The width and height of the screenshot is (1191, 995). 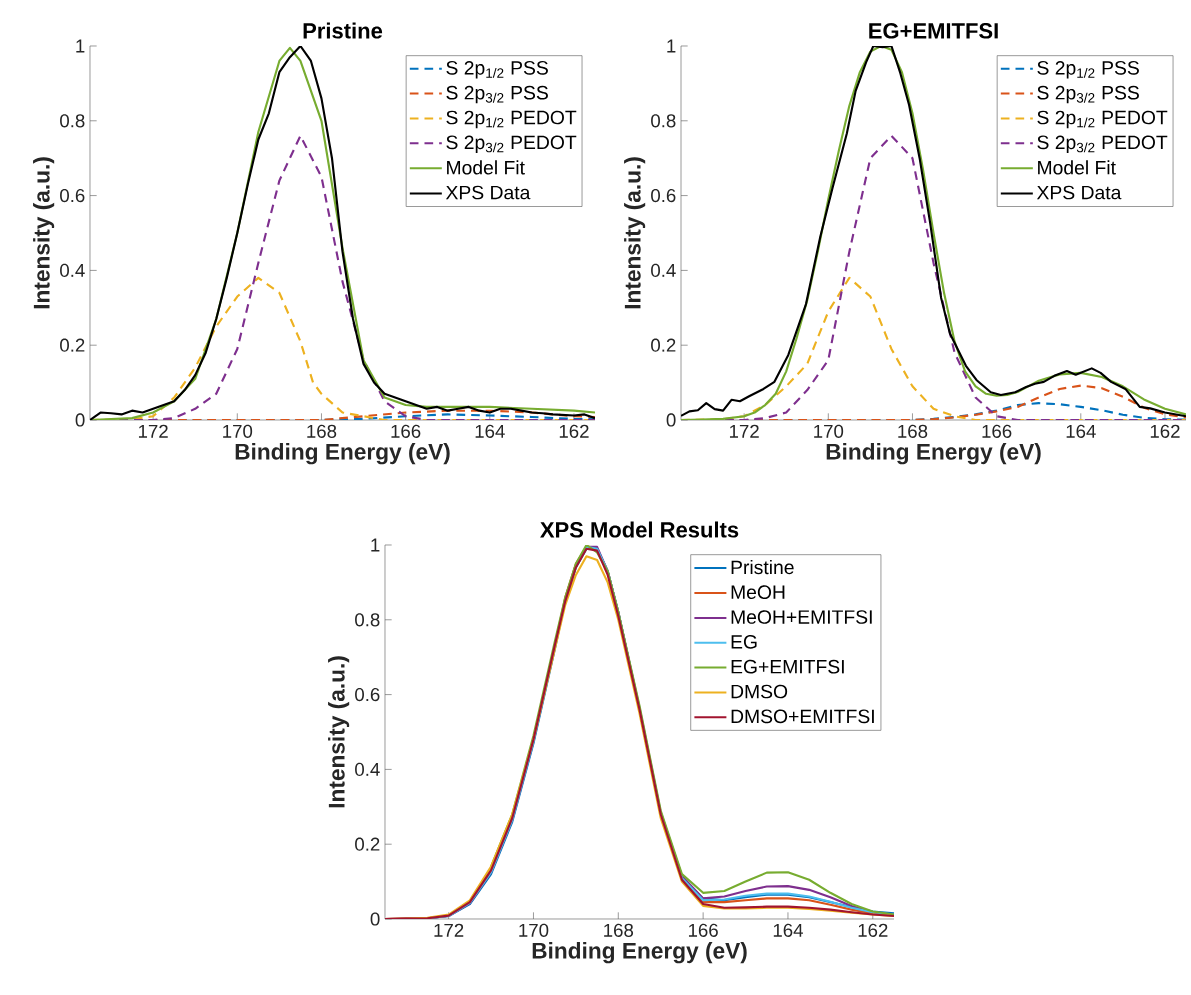 I want to click on legend-label: MeOH, so click(x=758, y=592).